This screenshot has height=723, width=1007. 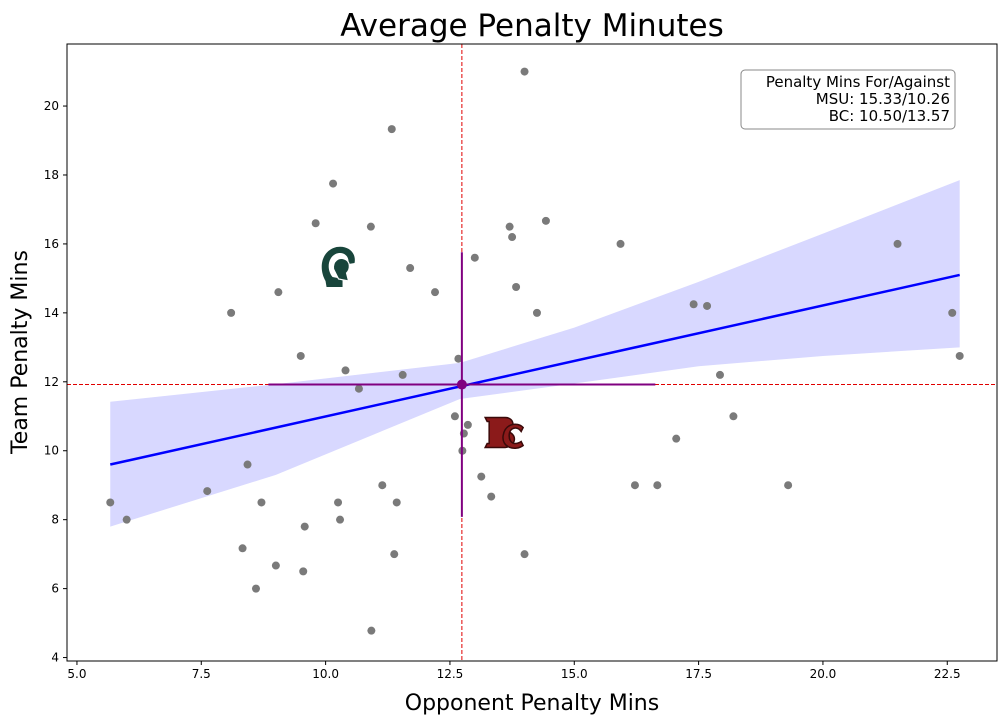 I want to click on y-tick-label: 8, so click(x=55, y=520).